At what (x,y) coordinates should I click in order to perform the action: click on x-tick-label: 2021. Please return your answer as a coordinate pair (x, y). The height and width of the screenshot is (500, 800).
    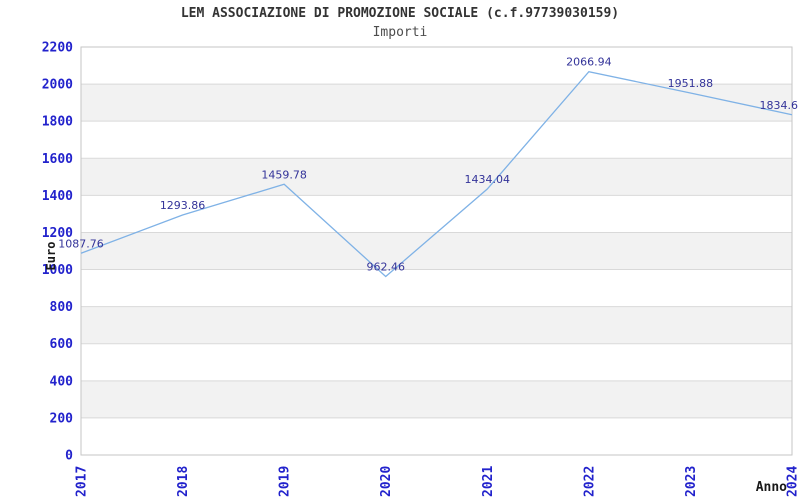
    Looking at the image, I should click on (488, 481).